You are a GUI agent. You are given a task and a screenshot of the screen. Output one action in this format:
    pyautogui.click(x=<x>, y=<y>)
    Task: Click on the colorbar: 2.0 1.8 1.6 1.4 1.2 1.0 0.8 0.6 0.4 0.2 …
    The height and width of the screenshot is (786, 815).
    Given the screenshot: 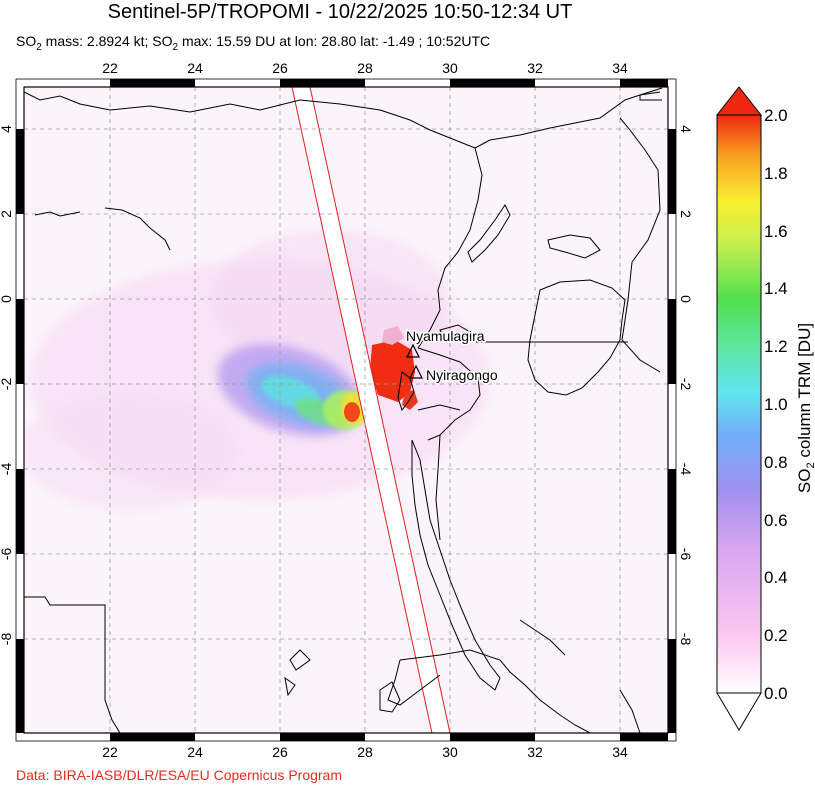 What is the action you would take?
    pyautogui.click(x=765, y=408)
    